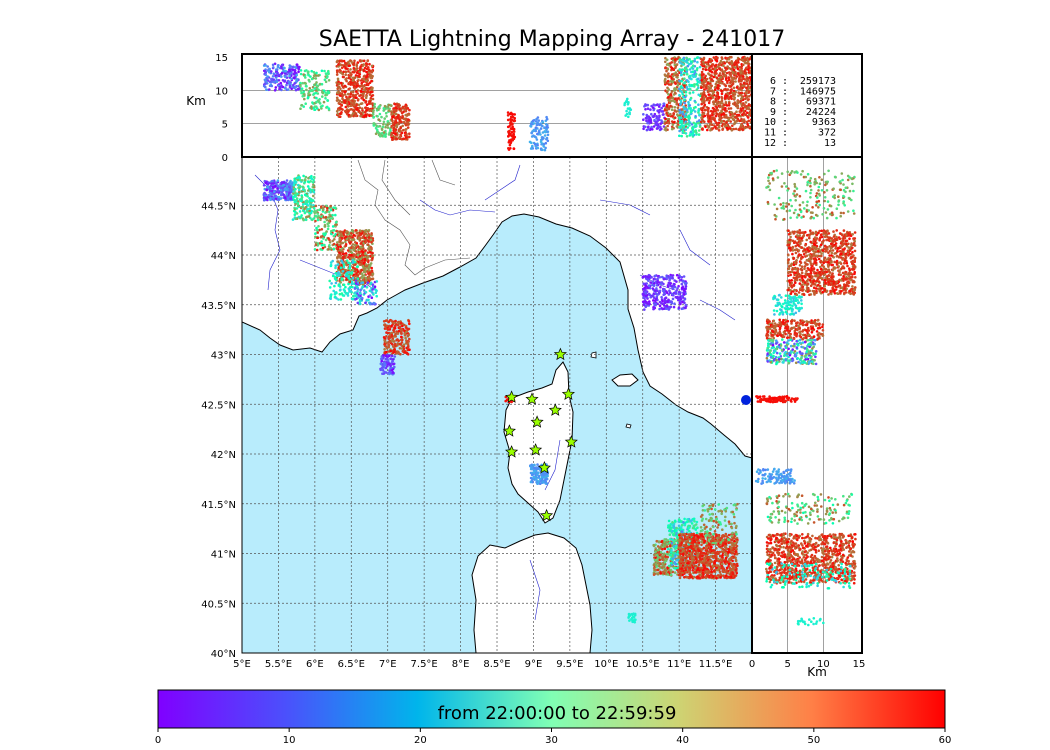 This screenshot has height=750, width=1050. Describe the element at coordinates (218, 306) in the screenshot. I see `lat-tick-label: 43.5°N` at that location.